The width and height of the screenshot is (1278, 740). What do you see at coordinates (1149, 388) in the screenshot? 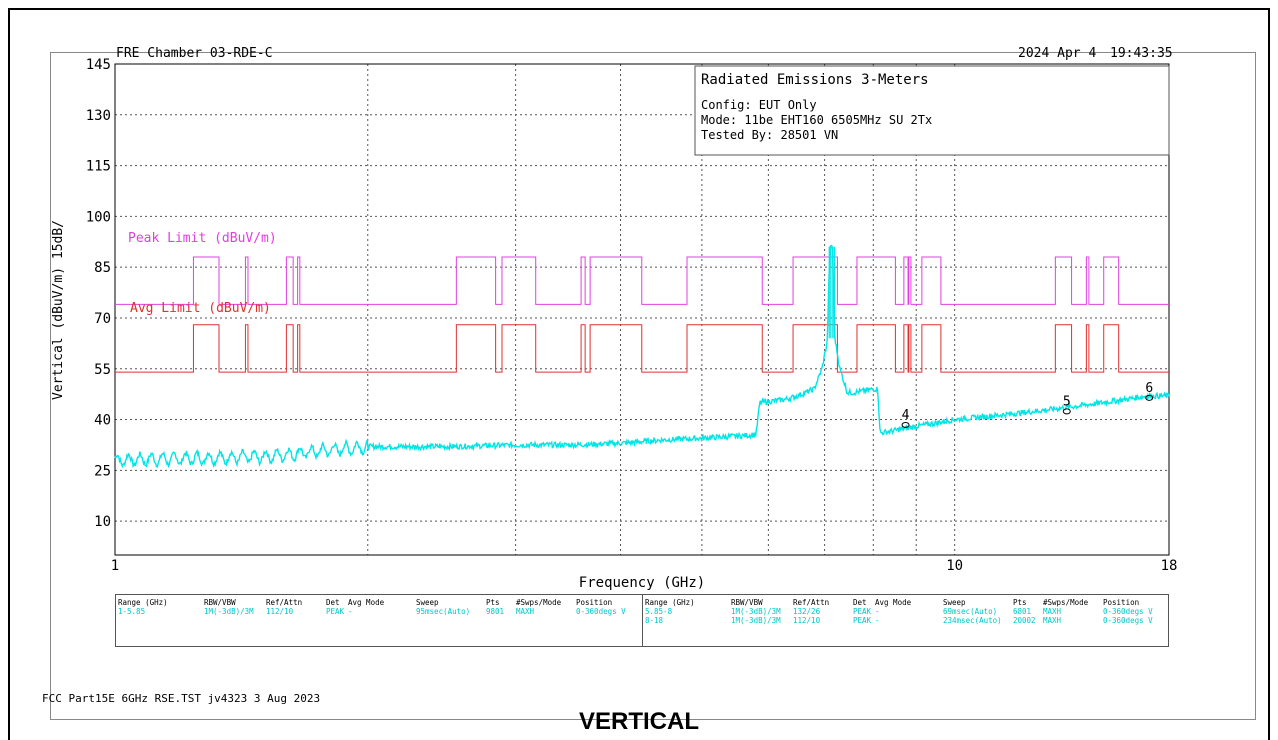
I see `marker-label: 6` at bounding box center [1149, 388].